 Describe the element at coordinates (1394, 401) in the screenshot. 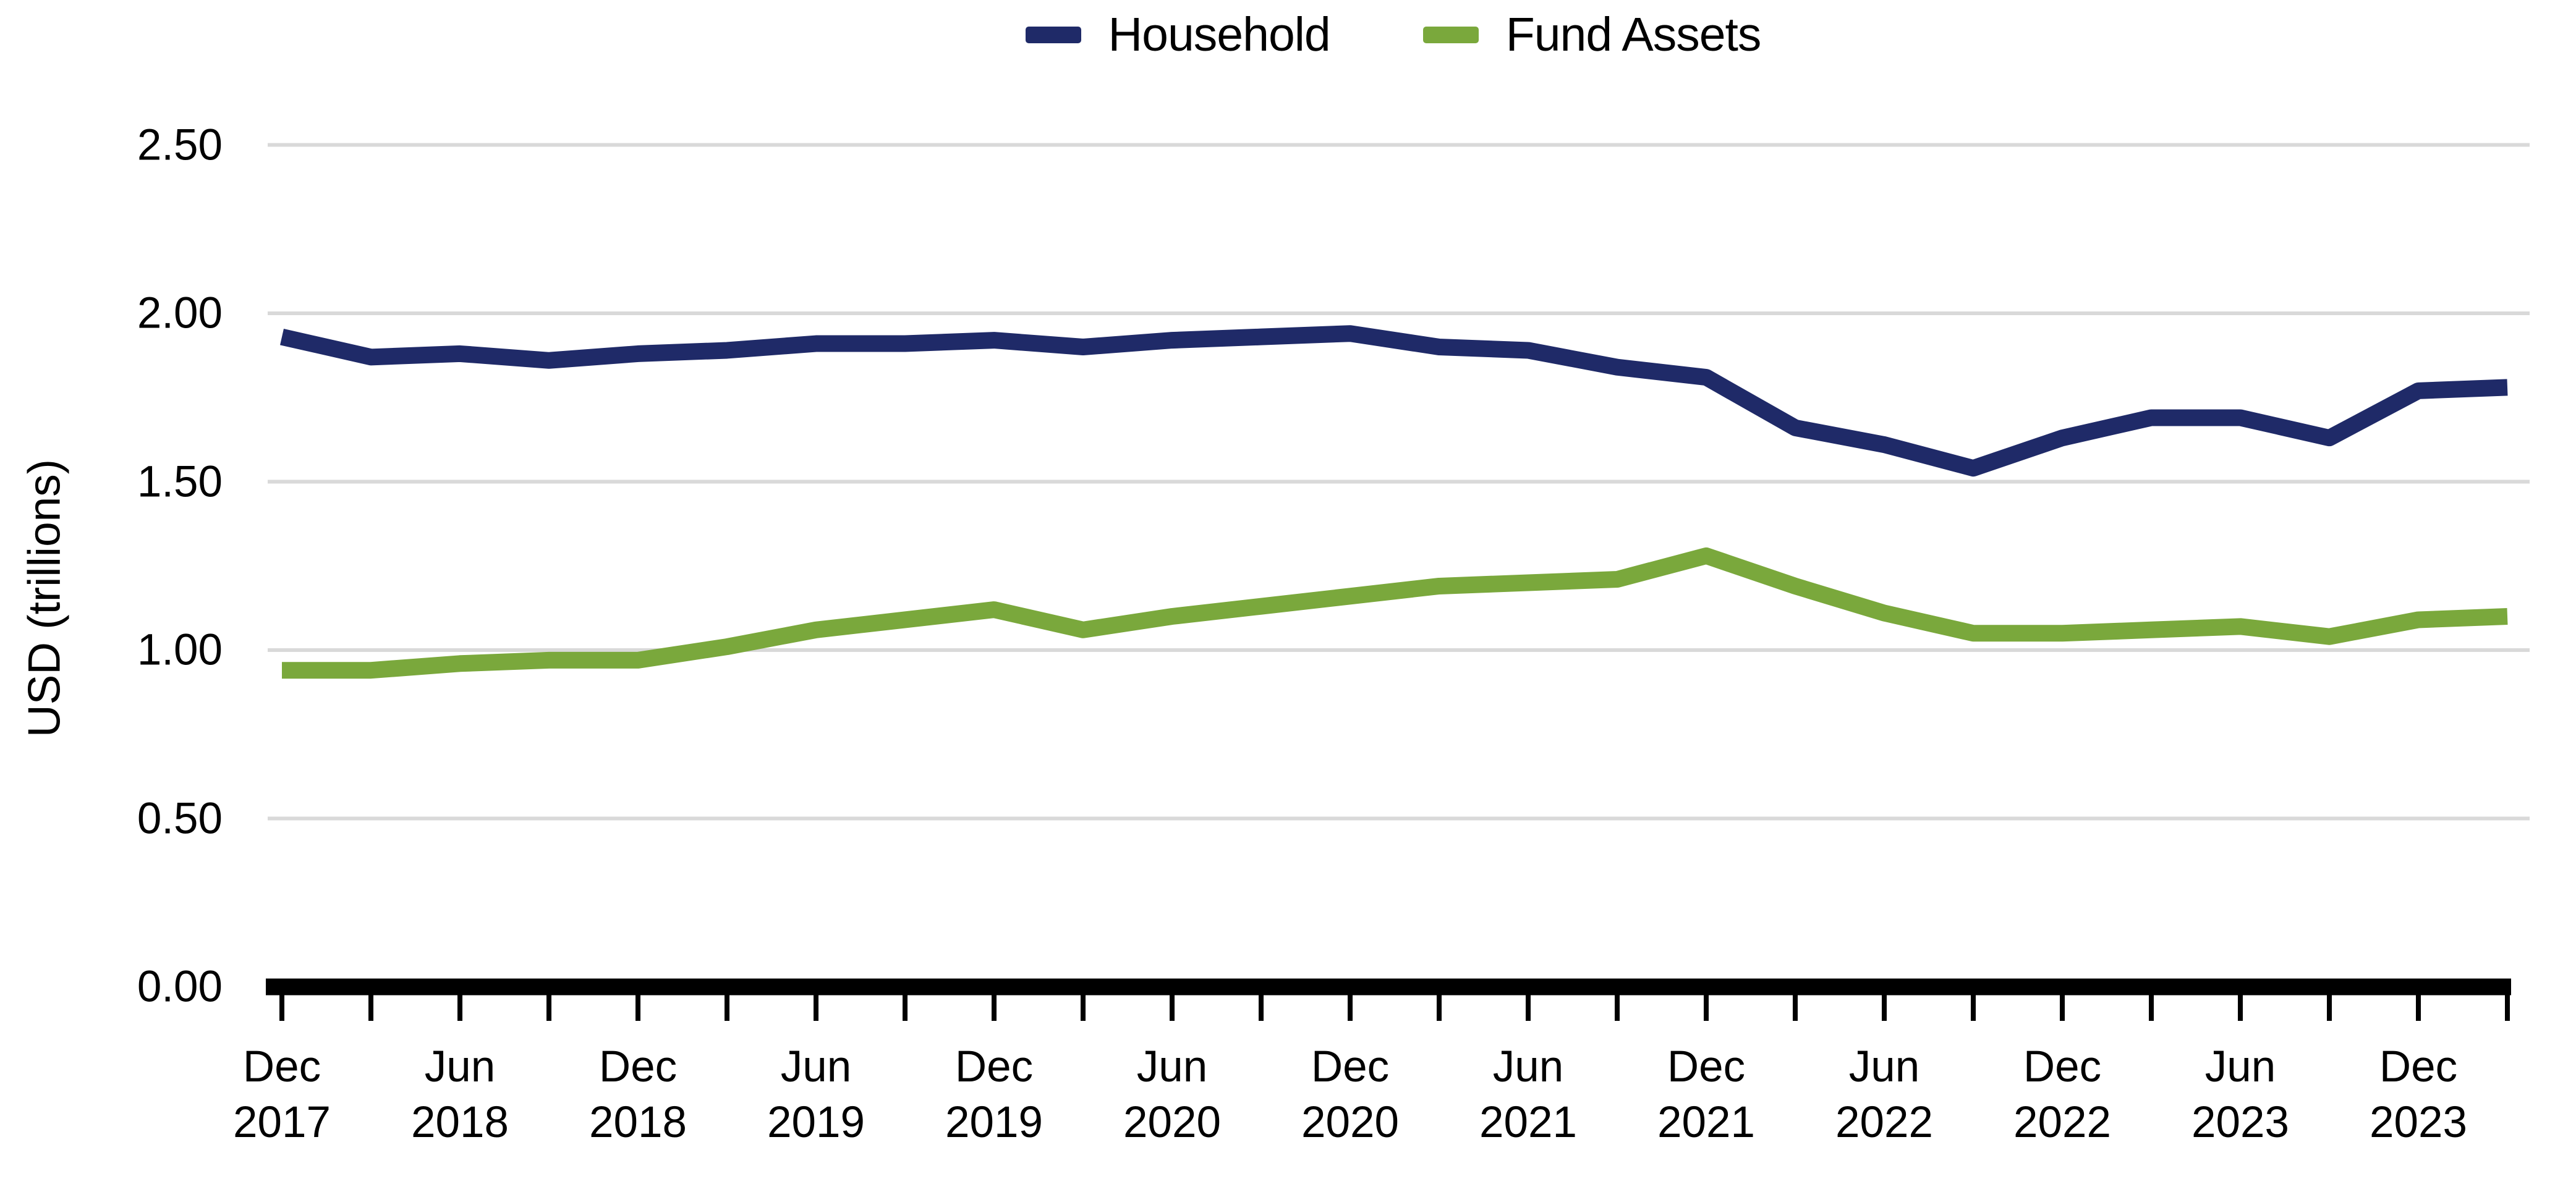

I see `household-line` at that location.